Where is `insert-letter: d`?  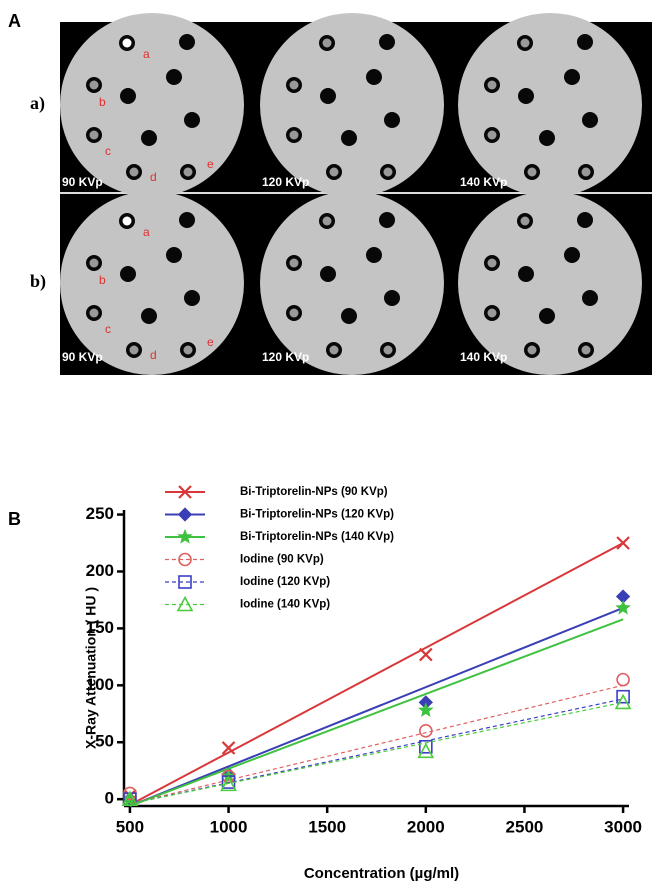 insert-letter: d is located at coordinates (153, 177).